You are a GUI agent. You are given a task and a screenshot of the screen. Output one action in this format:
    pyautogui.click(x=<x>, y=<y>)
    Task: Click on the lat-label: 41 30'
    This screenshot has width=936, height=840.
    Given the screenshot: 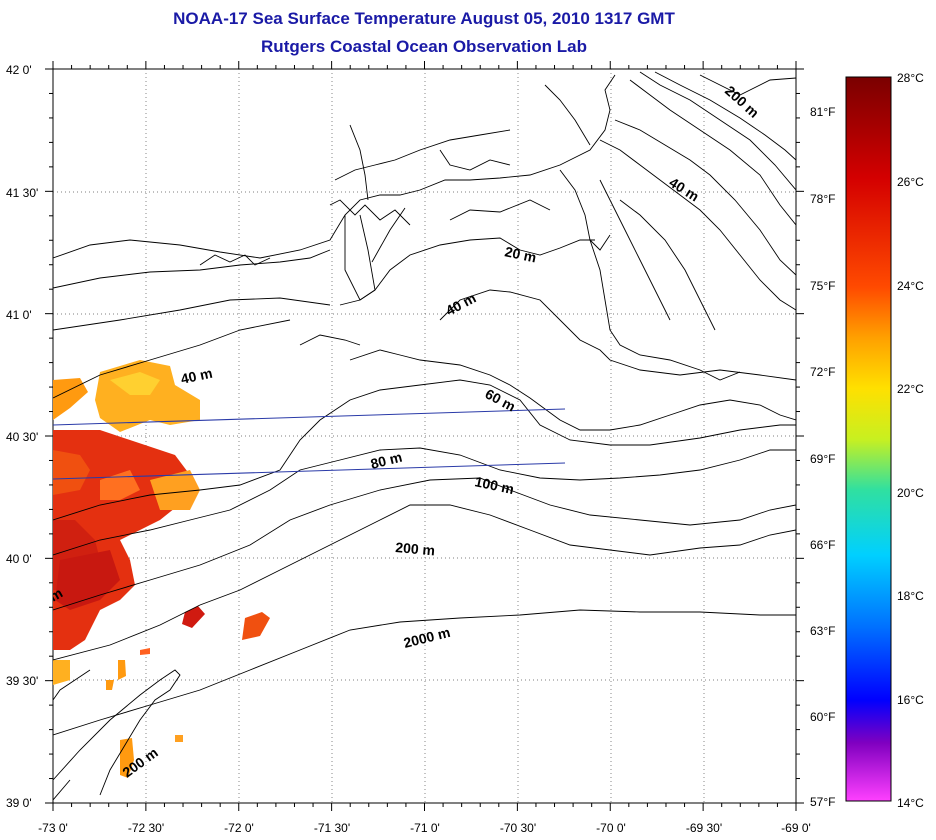 What is the action you would take?
    pyautogui.click(x=22, y=193)
    